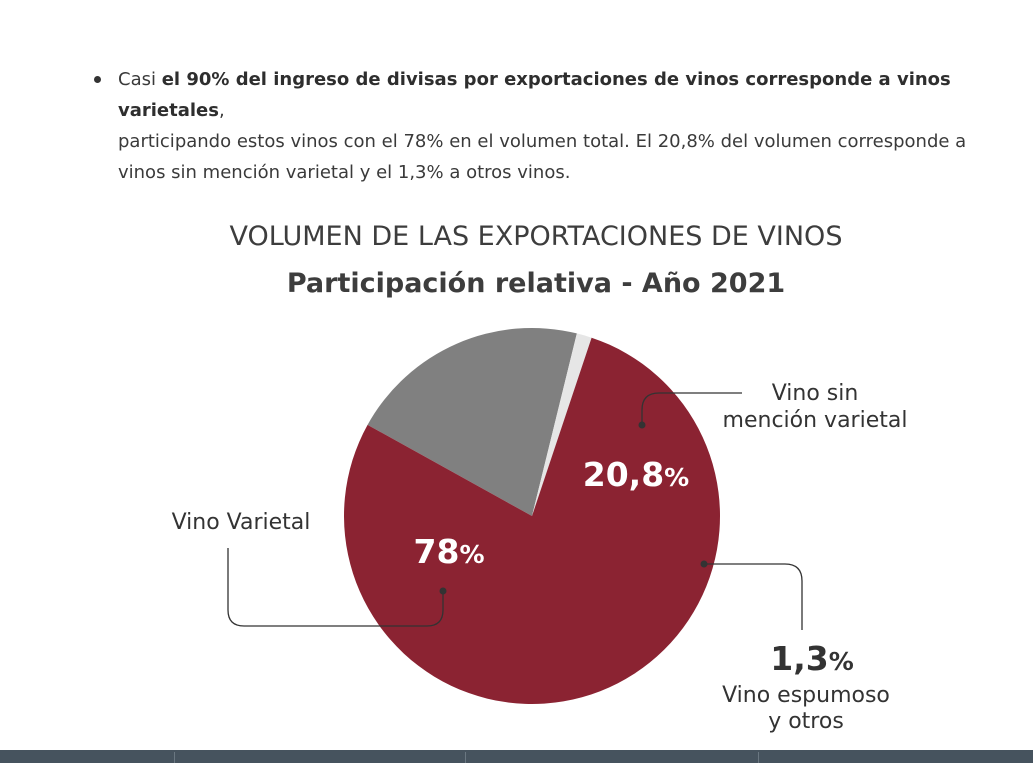 This screenshot has width=1033, height=763. What do you see at coordinates (536, 283) in the screenshot?
I see `chart-subtitle: Participación relativa - Año 2021` at bounding box center [536, 283].